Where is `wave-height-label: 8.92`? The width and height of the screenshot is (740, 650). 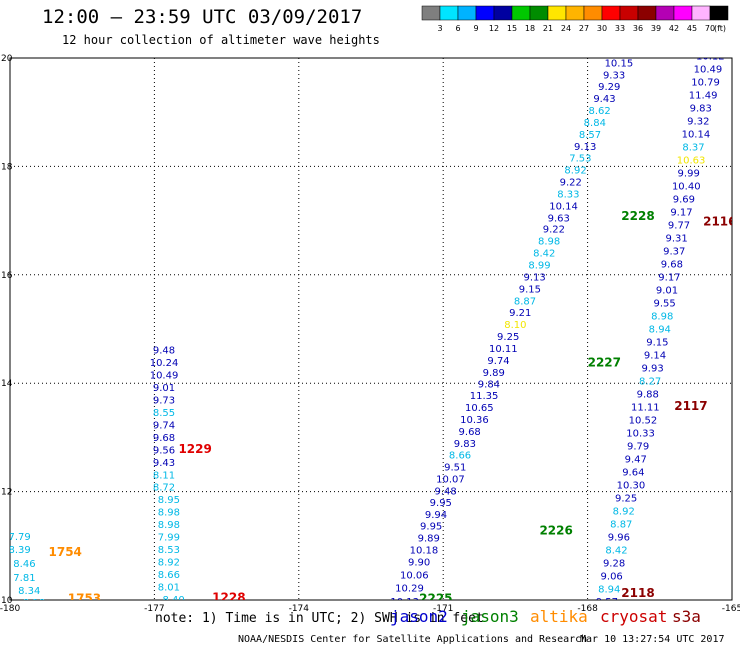
wave-height-label: 8.92 is located at coordinates (575, 171).